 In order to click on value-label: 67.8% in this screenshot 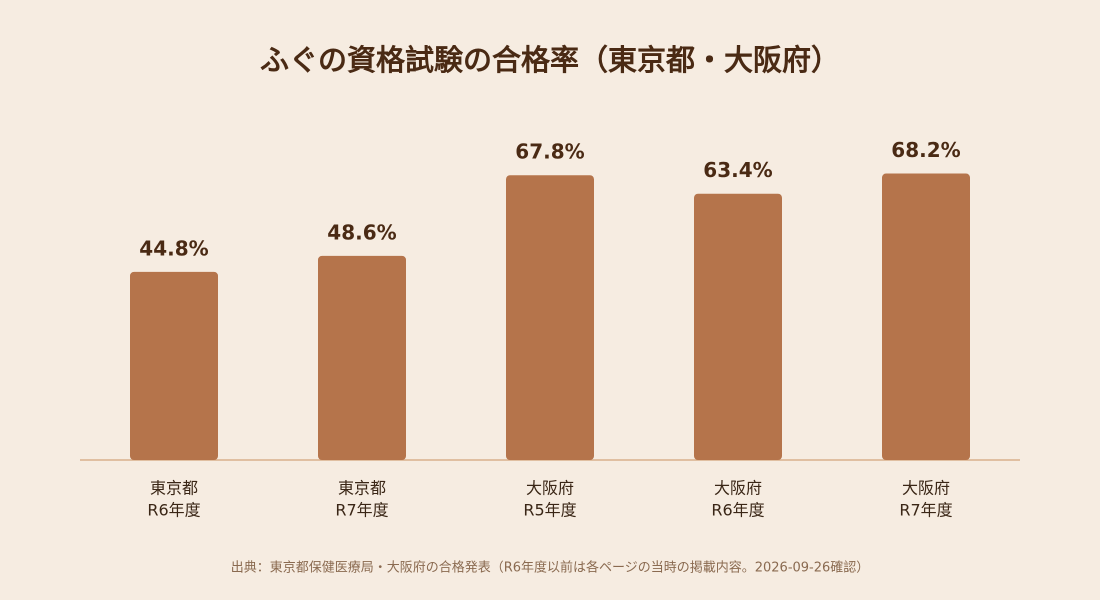, I will do `click(549, 152)`.